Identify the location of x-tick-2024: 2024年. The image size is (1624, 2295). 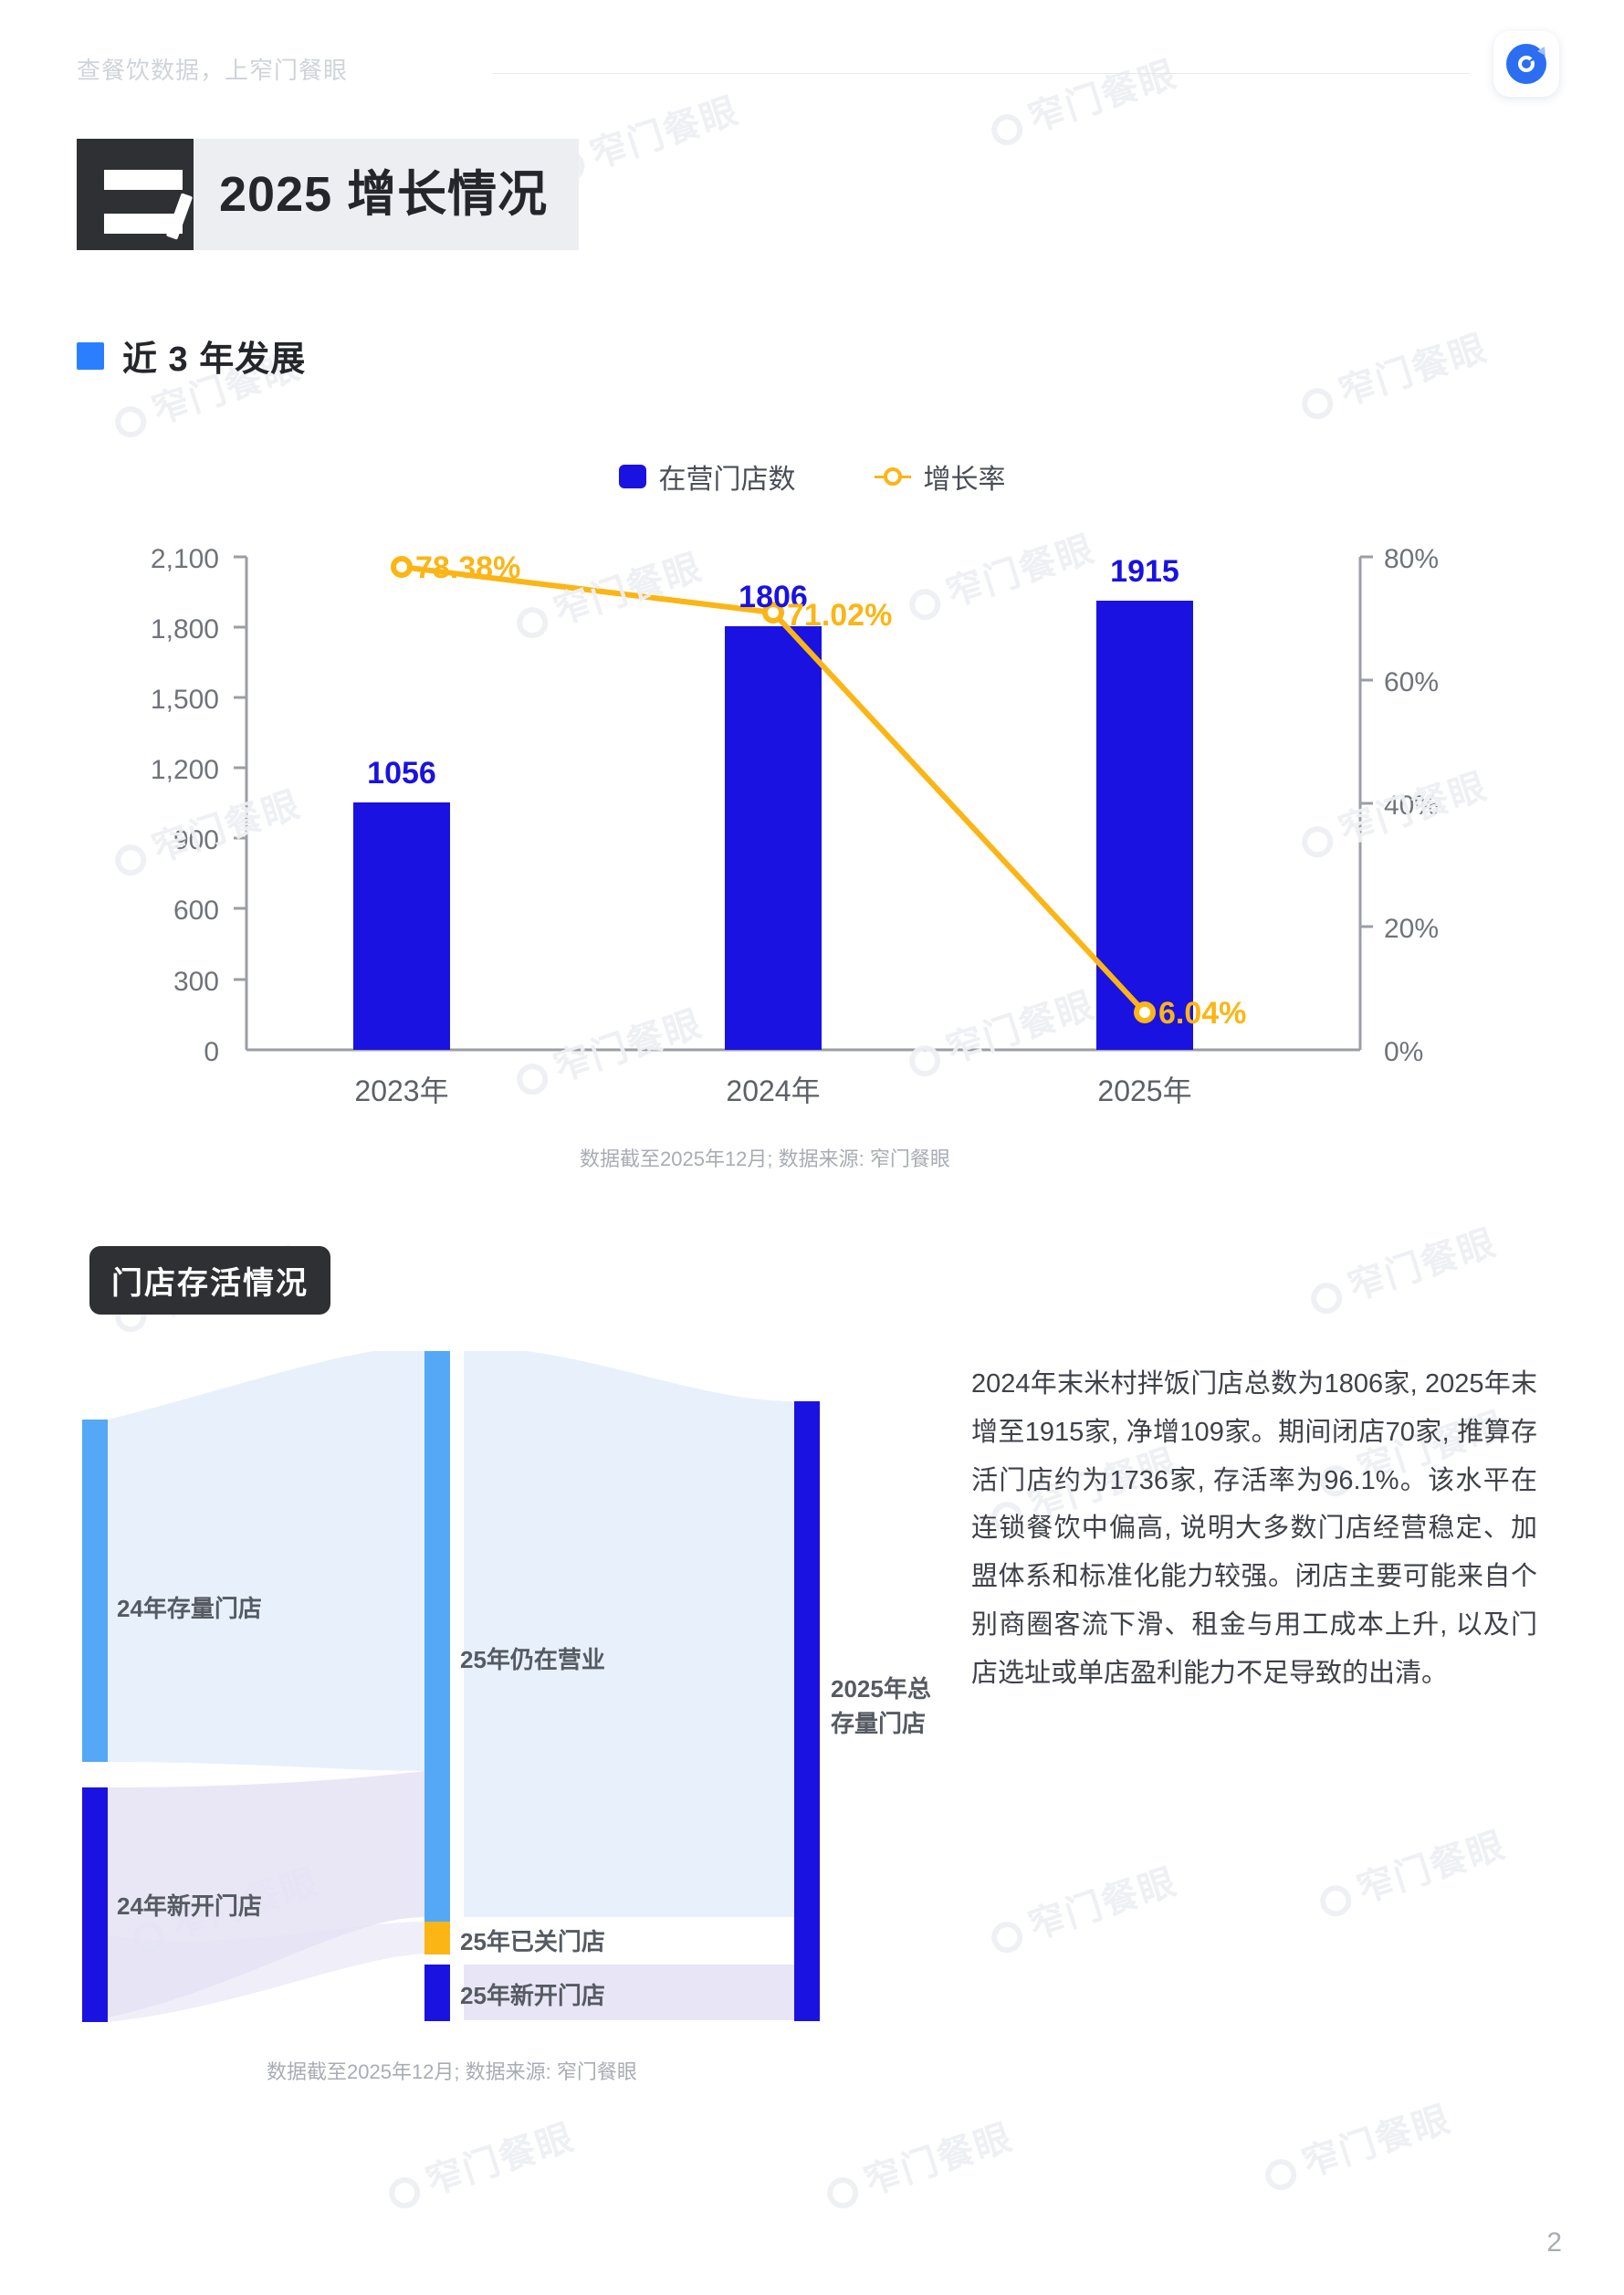
(773, 1091).